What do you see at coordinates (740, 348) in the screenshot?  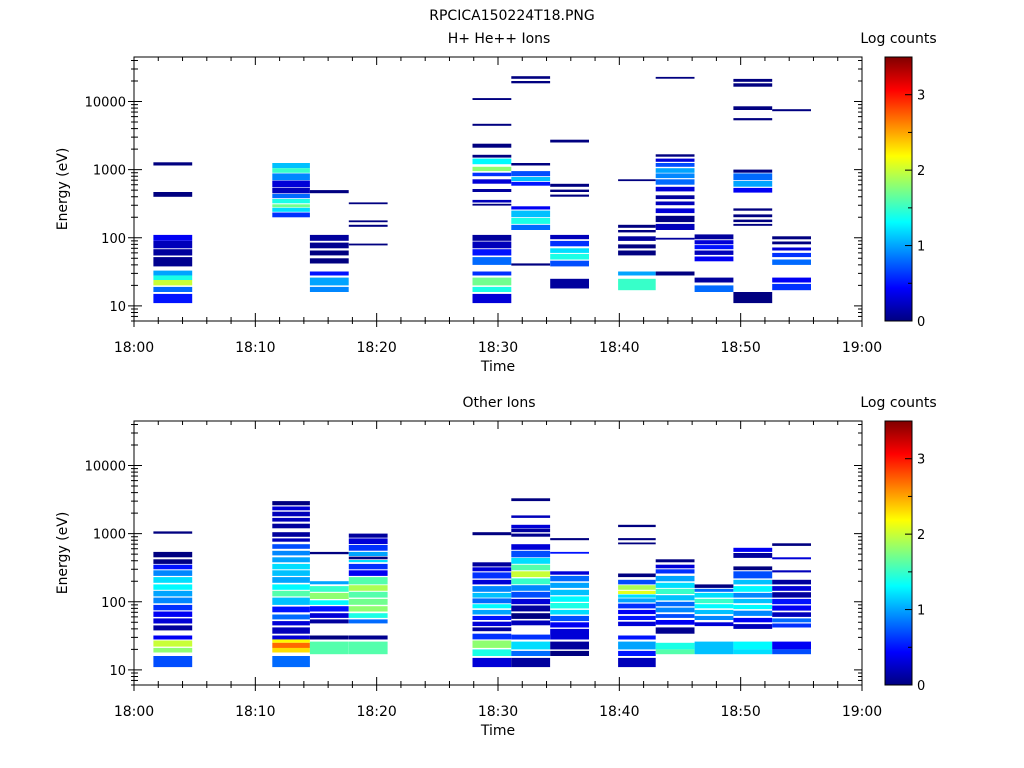 I see `x-tick-label: 18:50` at bounding box center [740, 348].